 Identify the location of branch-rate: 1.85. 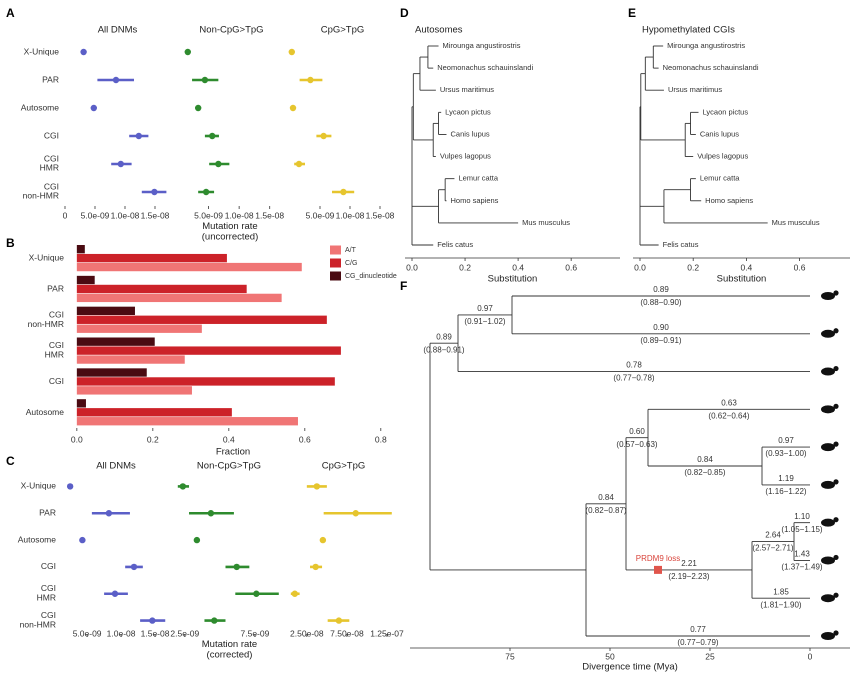
(781, 591).